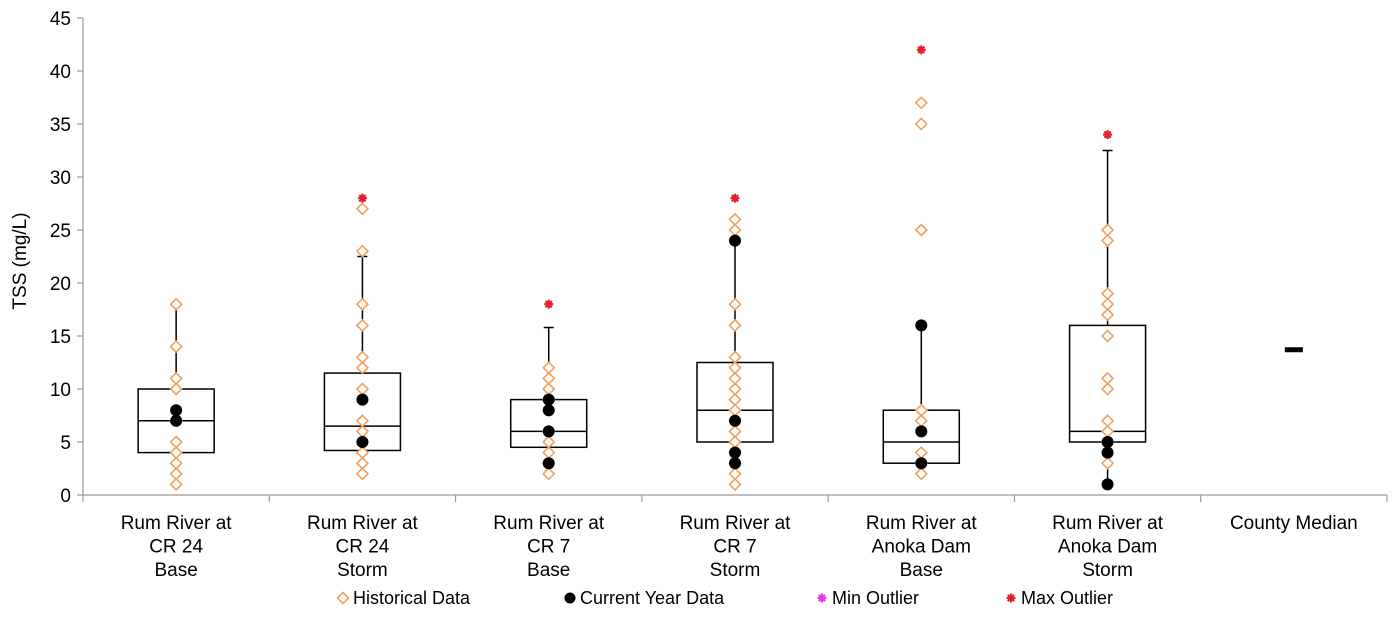  I want to click on category-label: Rum River at Anoka Dam Storm, so click(1108, 547).